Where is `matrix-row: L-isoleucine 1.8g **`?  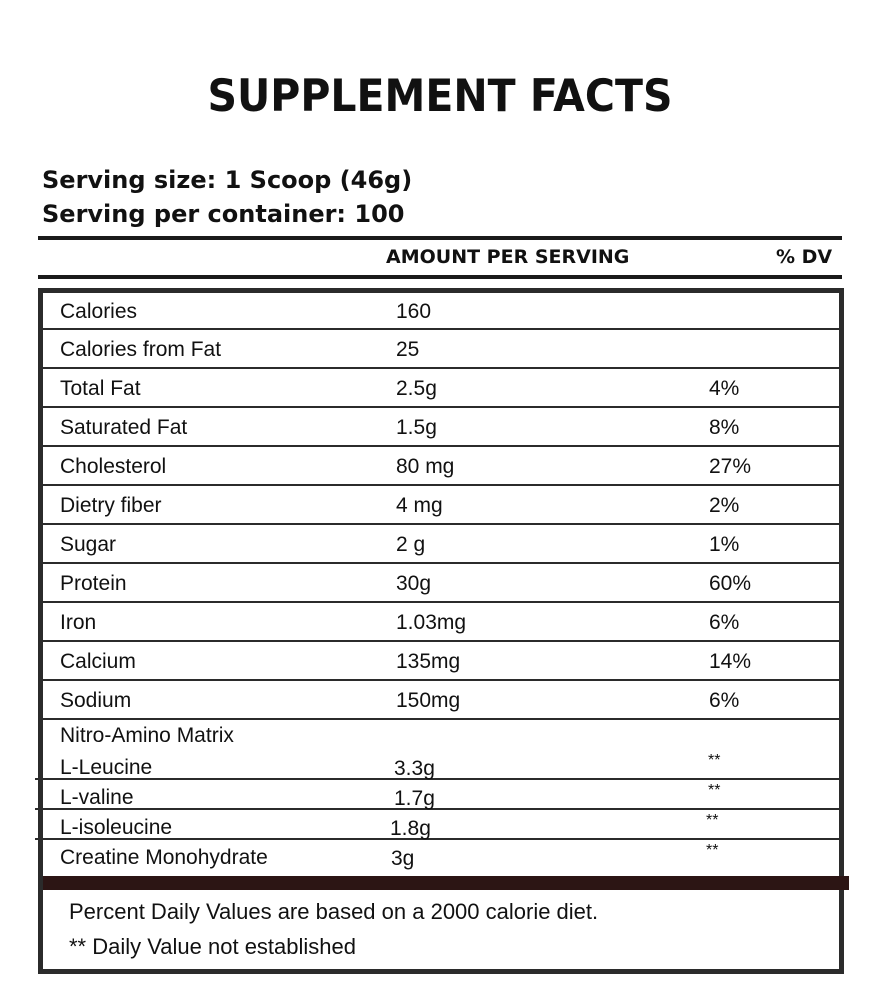
matrix-row: L-isoleucine 1.8g ** is located at coordinates (441, 825).